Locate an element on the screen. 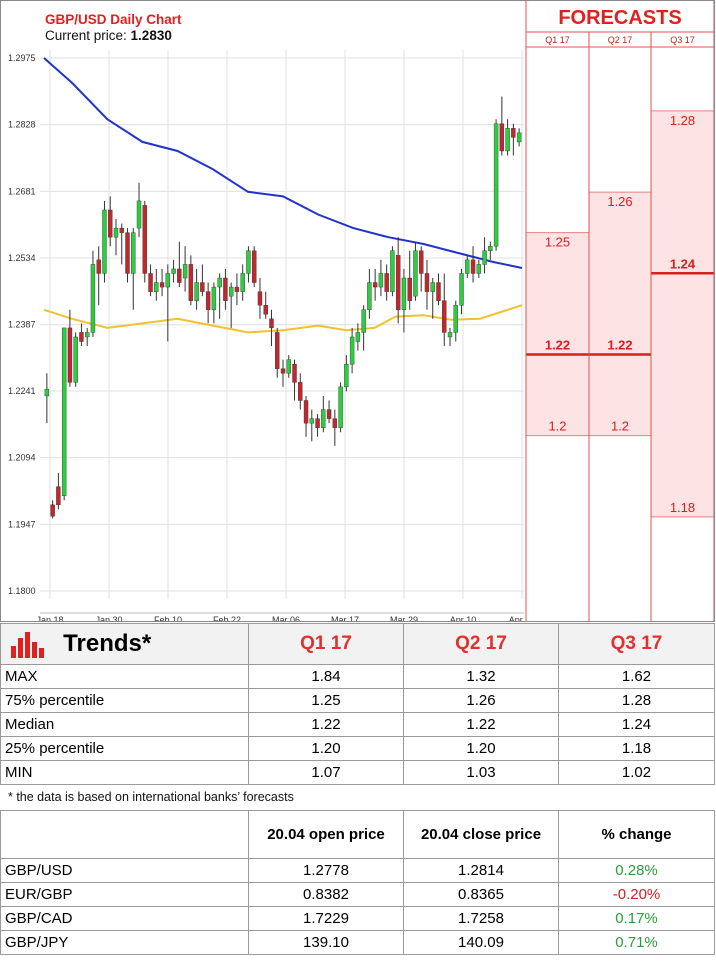  y-tick-label: 1.1947 is located at coordinates (22, 524).